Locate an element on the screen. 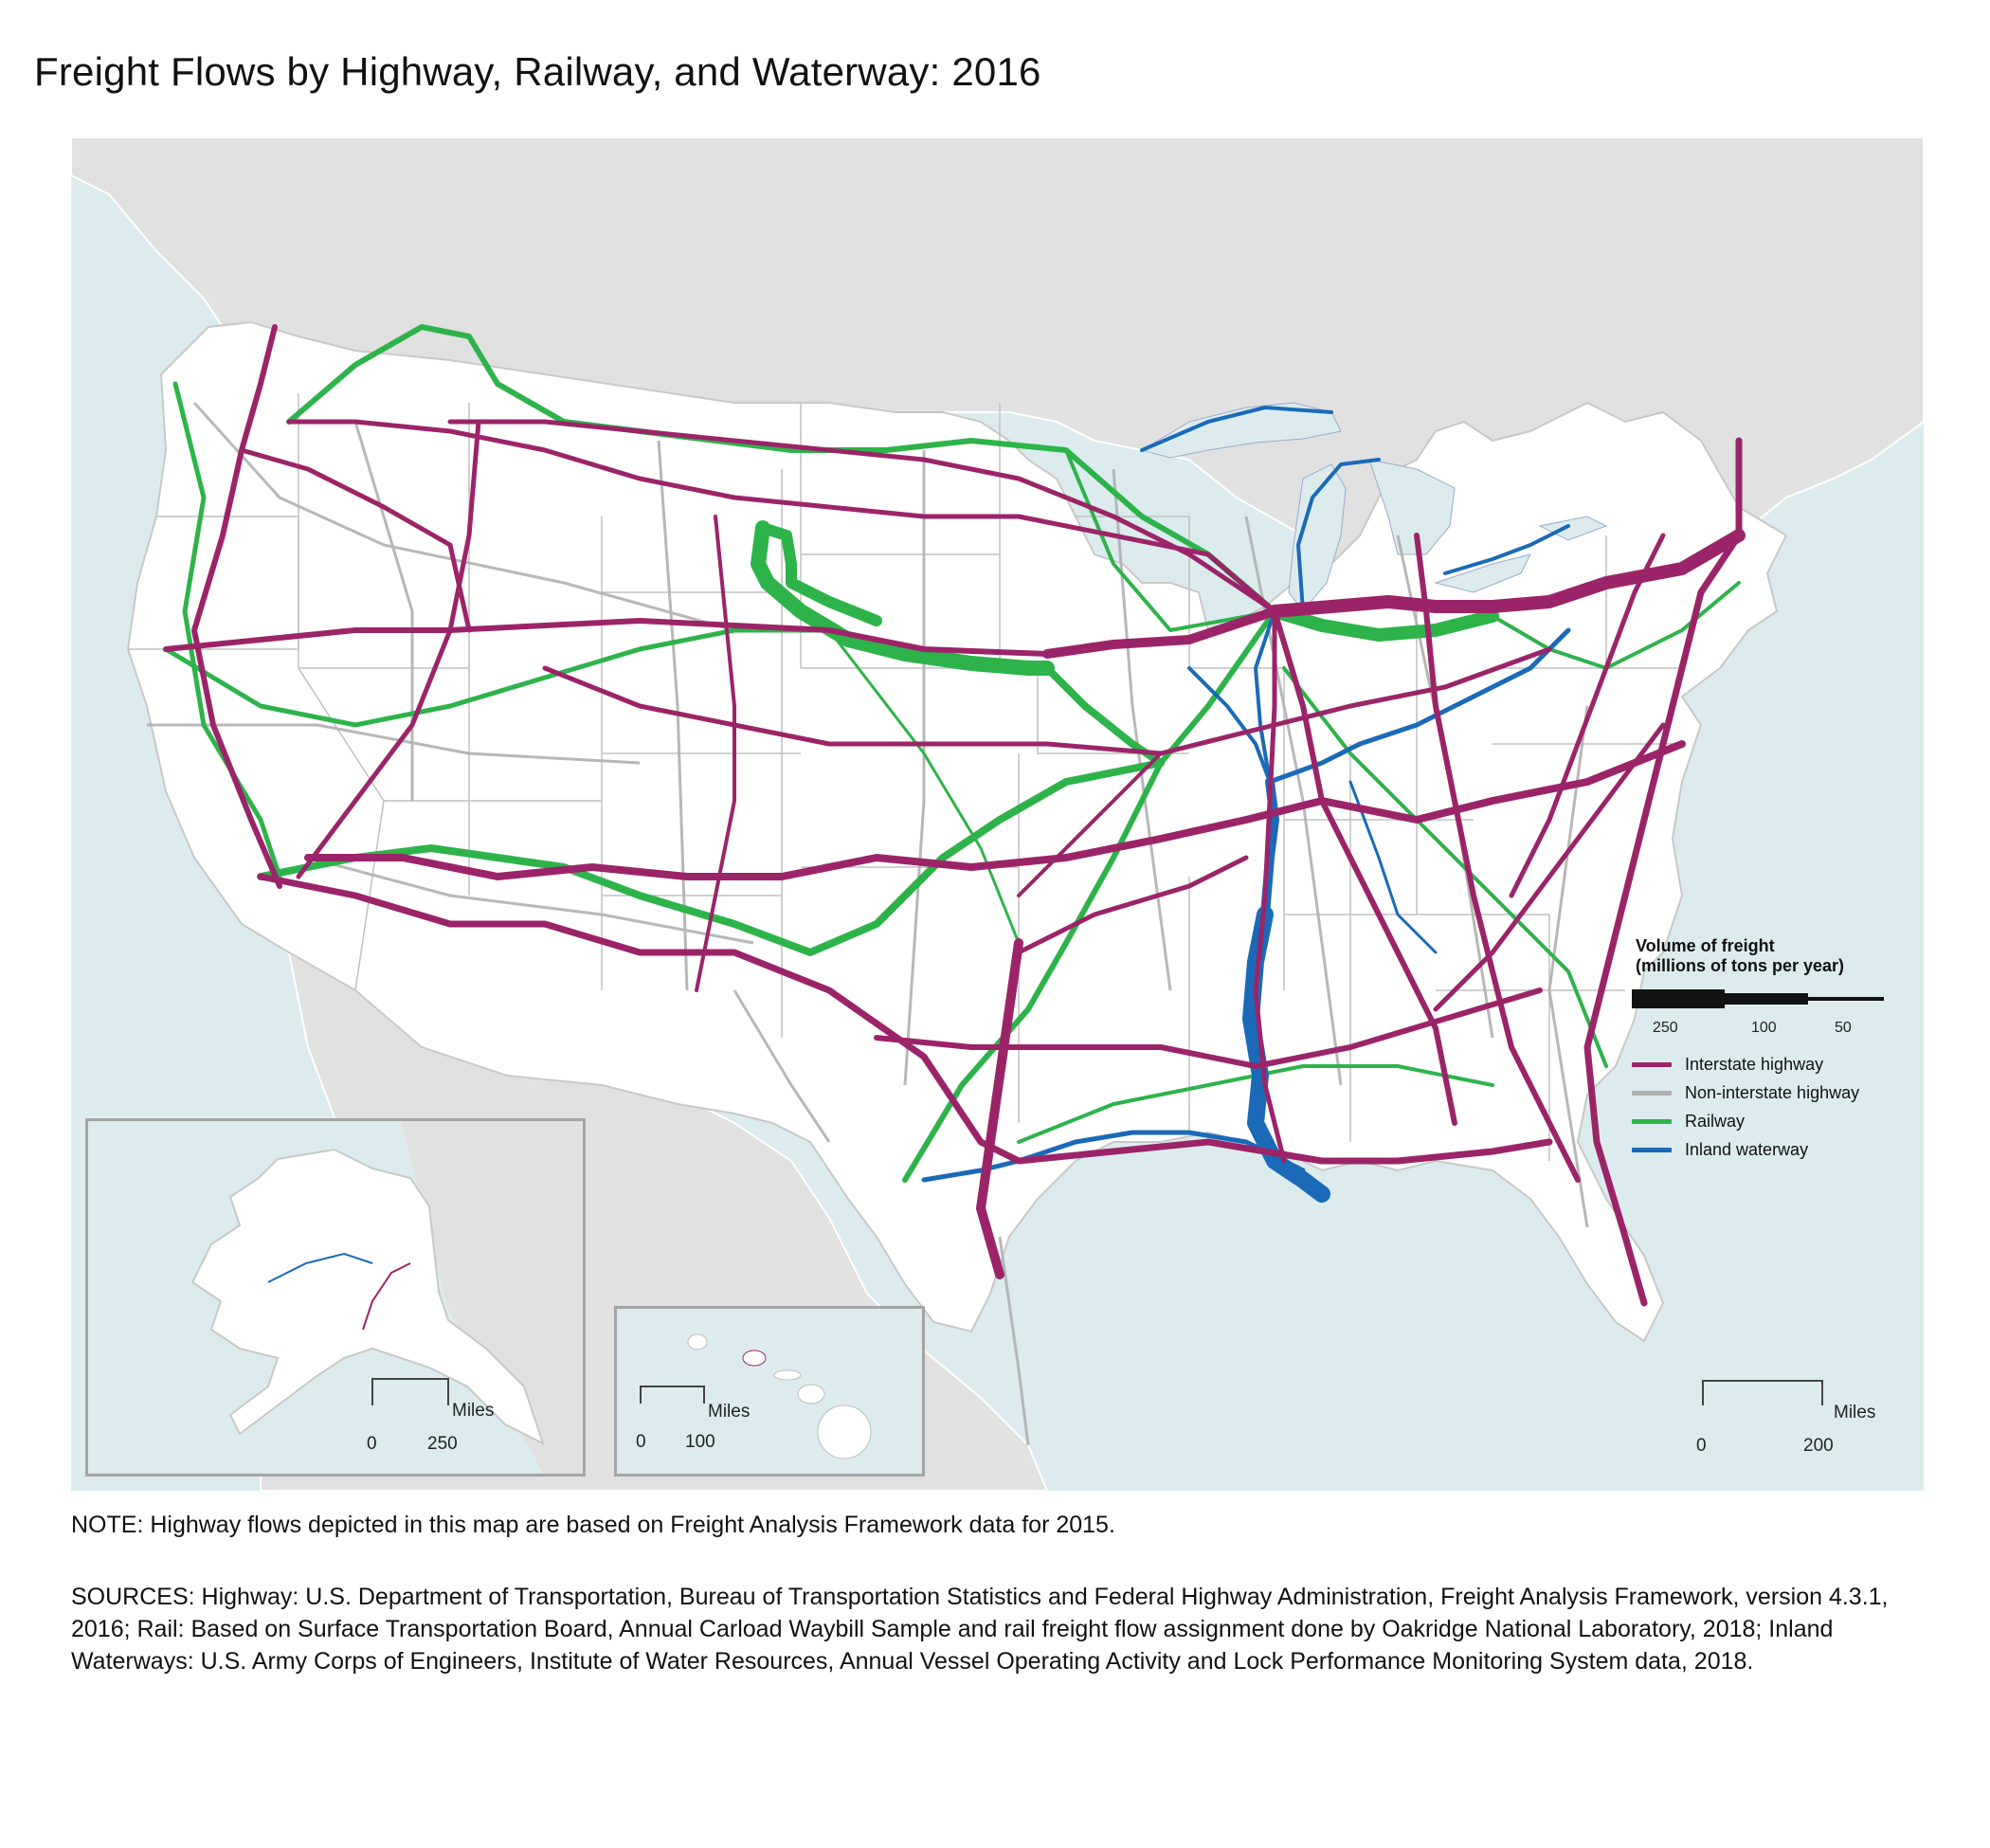  legend-volume-tick-50: 50 is located at coordinates (1843, 1028).